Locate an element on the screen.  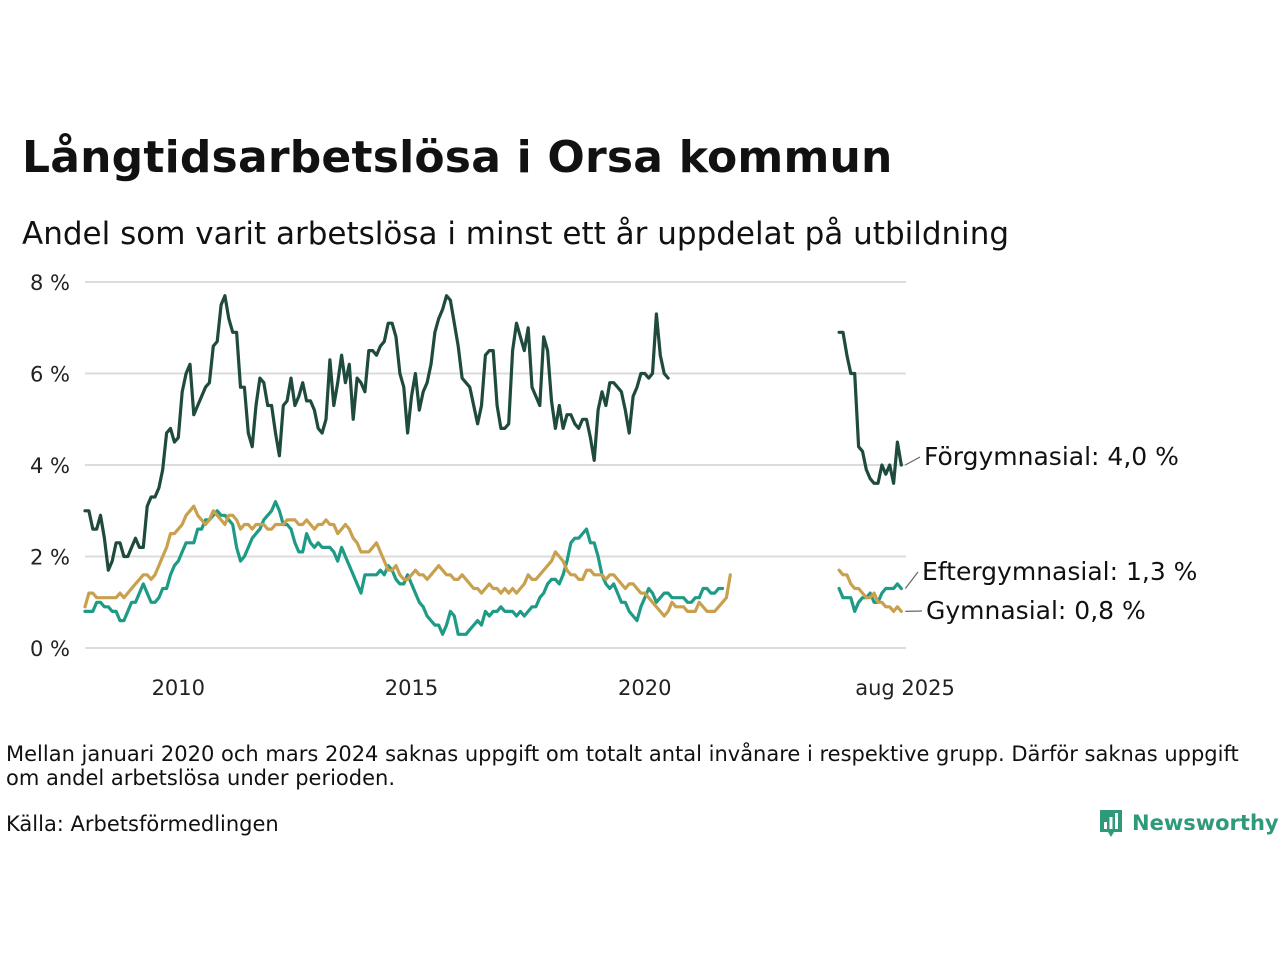
logo-text: Newsworthy is located at coordinates (1205, 823).